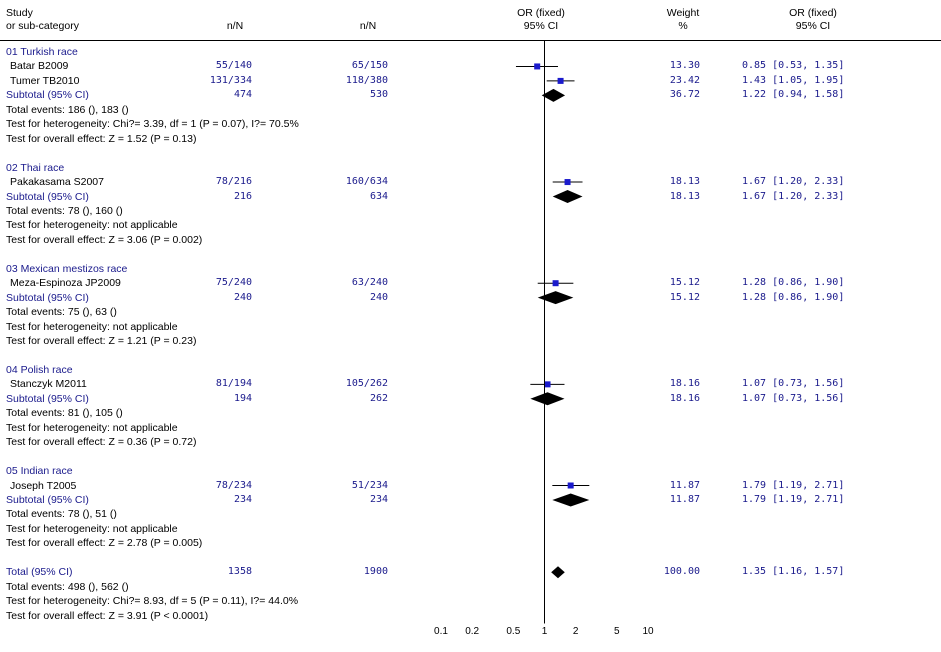  I want to click on events-treatment: 78/234, so click(233, 485).